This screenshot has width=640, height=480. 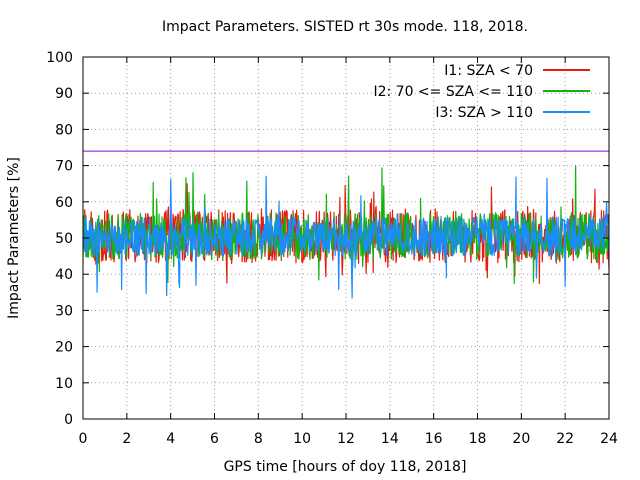 What do you see at coordinates (345, 467) in the screenshot?
I see `x-axis-label: GPS time [hours of doy 118, 2018]` at bounding box center [345, 467].